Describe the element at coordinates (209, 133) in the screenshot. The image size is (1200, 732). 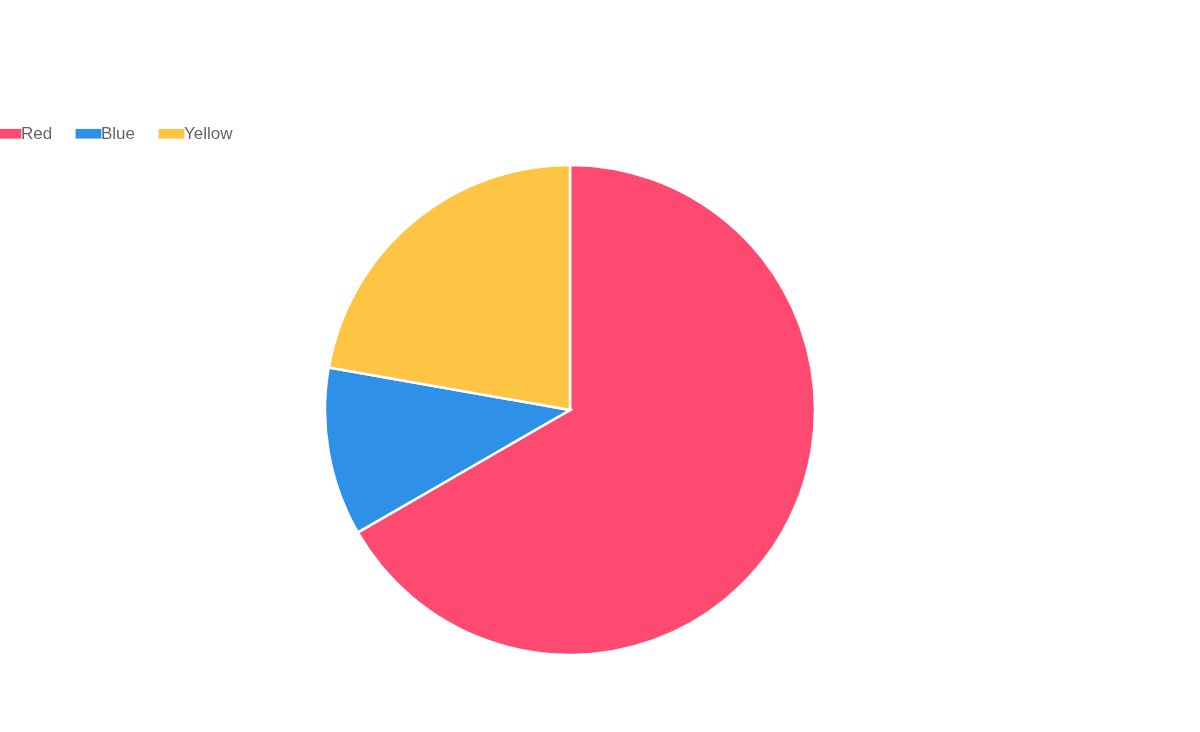
I see `legend-label: Yellow` at that location.